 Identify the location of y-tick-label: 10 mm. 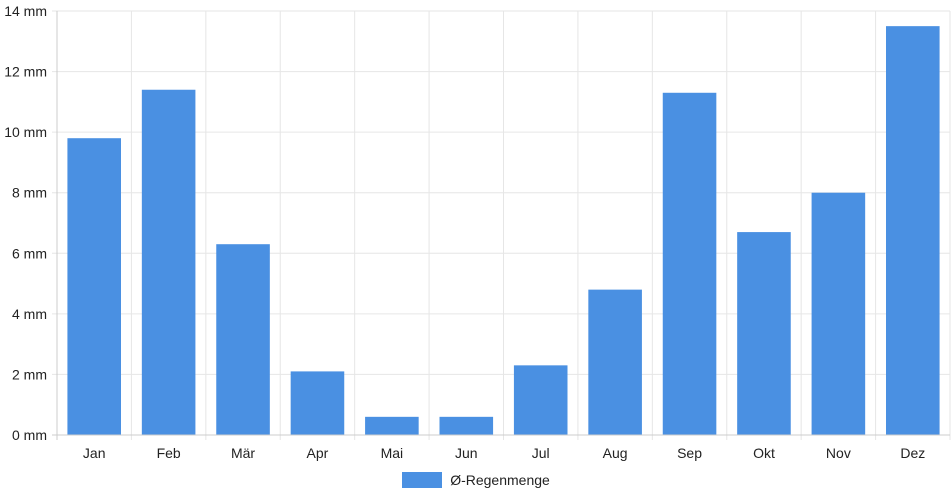
(25, 132).